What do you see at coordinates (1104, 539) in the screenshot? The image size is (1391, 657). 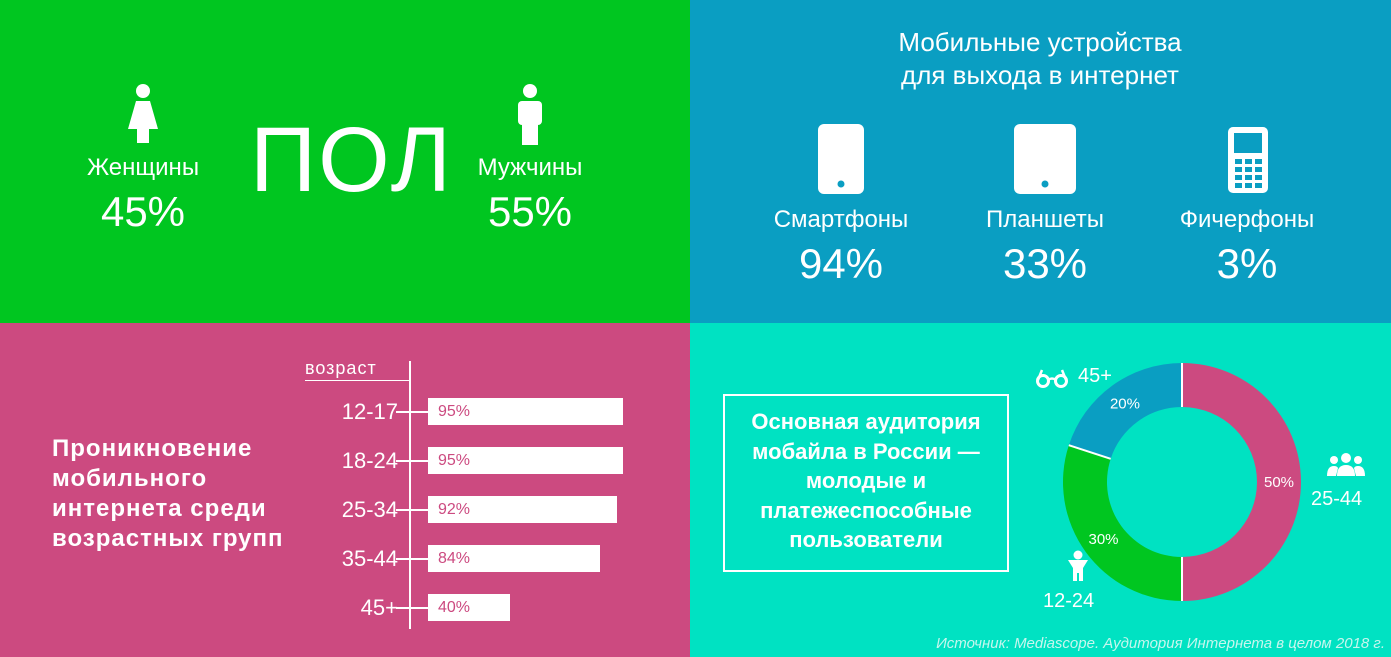 I see `donut-value-label: 30%` at bounding box center [1104, 539].